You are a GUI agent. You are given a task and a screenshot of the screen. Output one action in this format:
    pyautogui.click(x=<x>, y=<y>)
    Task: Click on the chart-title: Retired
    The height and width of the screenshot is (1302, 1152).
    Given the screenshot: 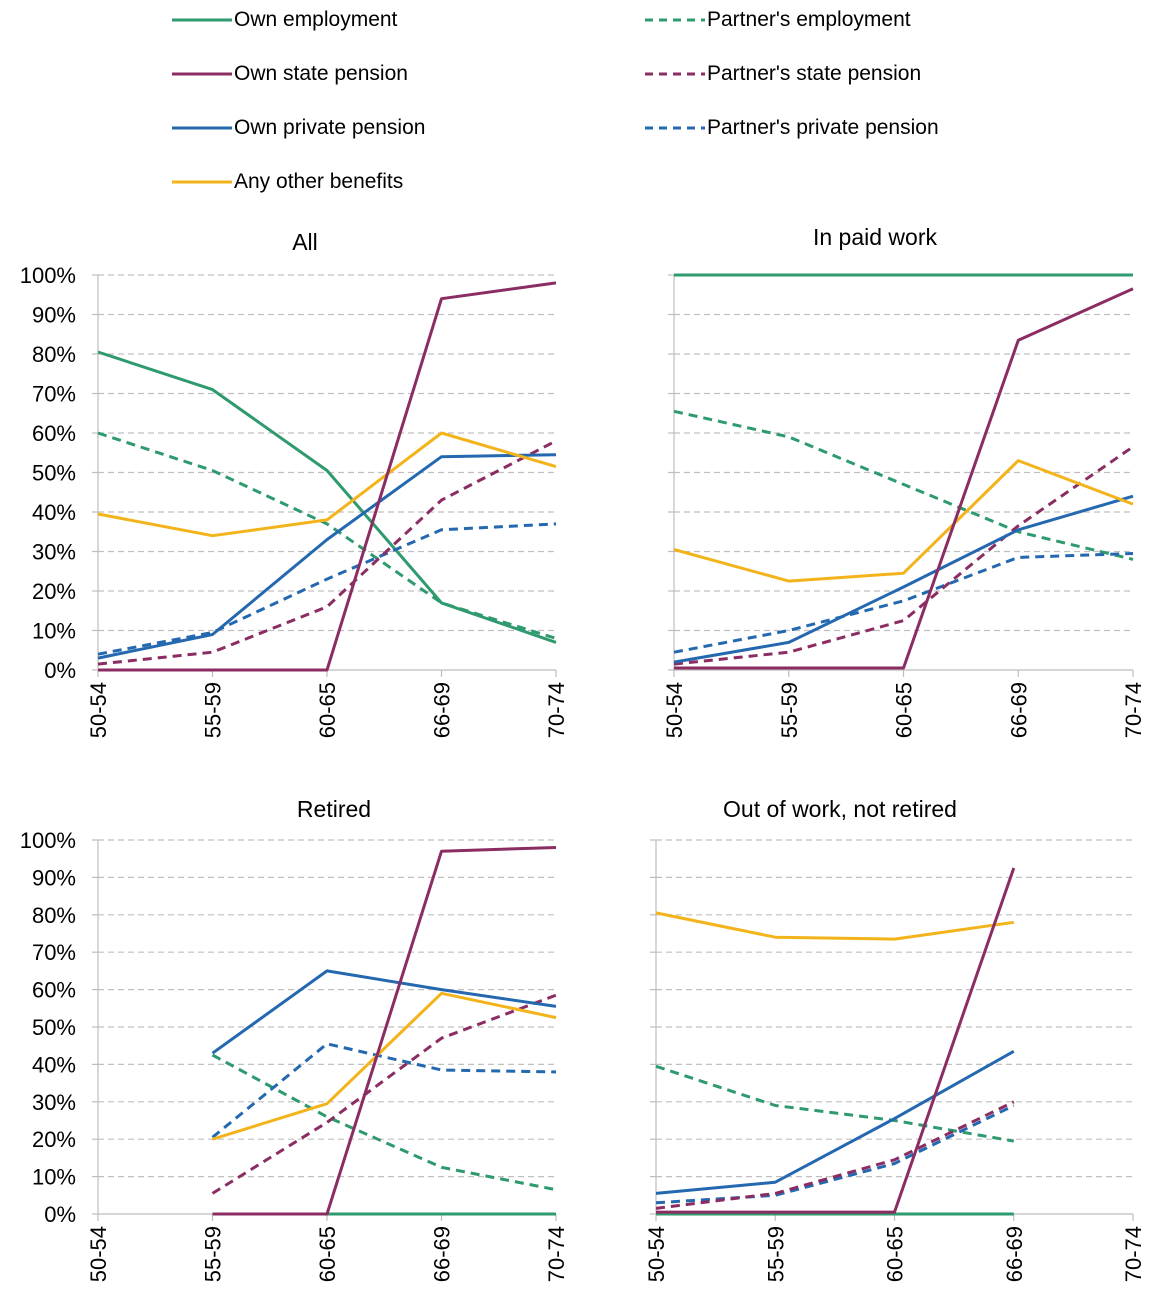 What is the action you would take?
    pyautogui.click(x=334, y=809)
    